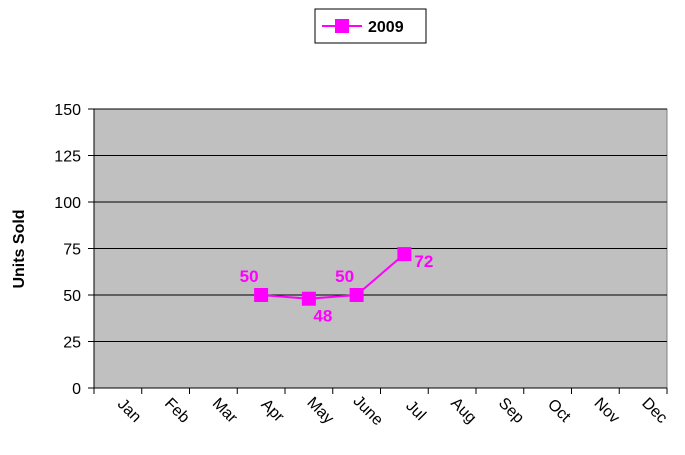 This screenshot has width=685, height=455. What do you see at coordinates (272, 411) in the screenshot?
I see `x-tick-label: Apr` at bounding box center [272, 411].